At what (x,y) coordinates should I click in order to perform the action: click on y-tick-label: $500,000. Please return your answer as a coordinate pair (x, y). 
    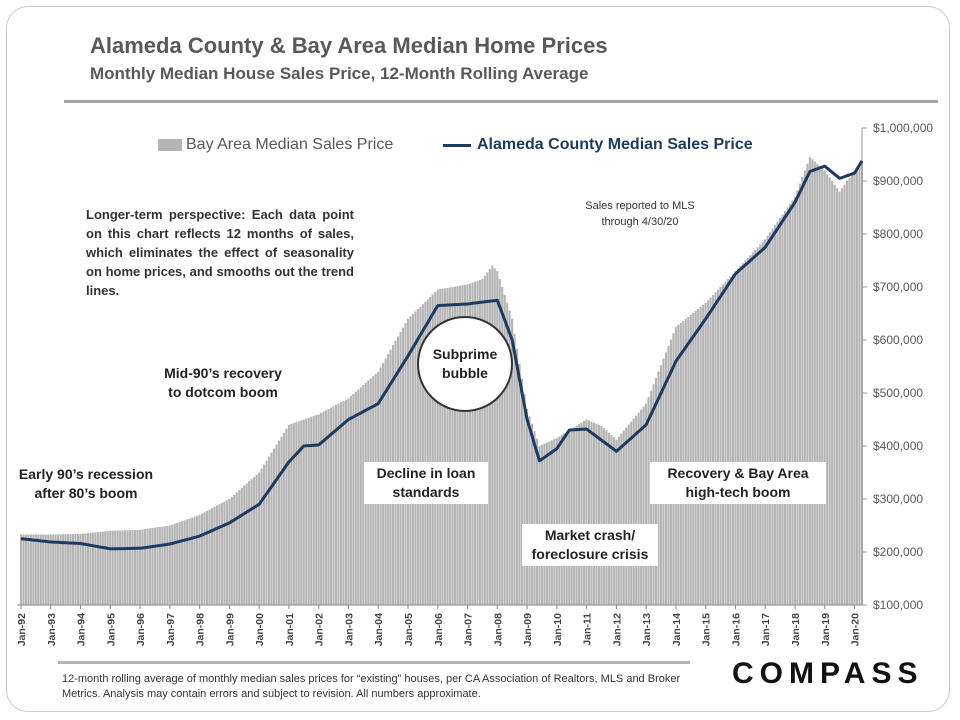
    Looking at the image, I should click on (898, 393).